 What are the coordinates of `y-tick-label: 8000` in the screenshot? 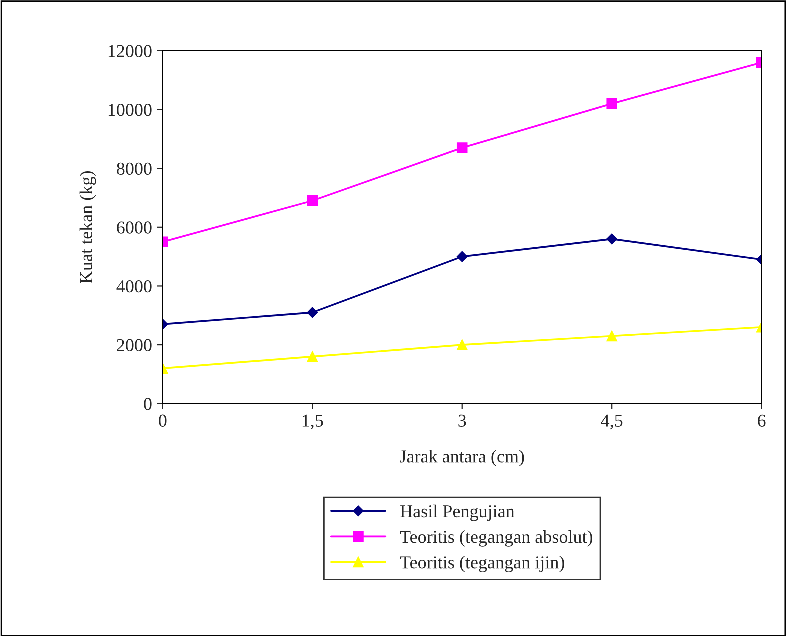 It's located at (134, 169).